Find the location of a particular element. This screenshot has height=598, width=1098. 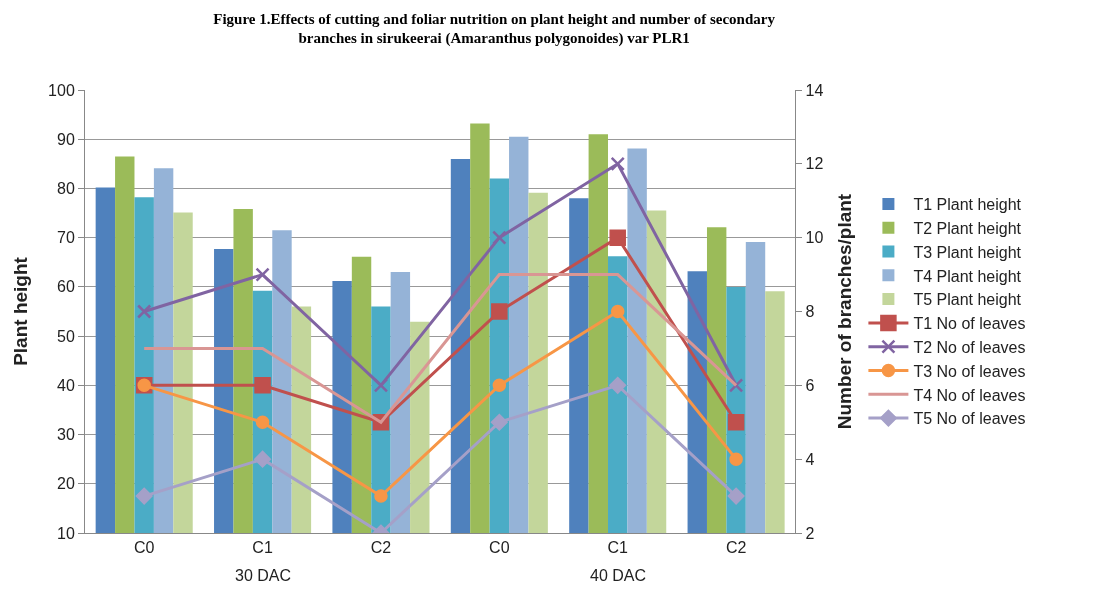

legend-label: T5 Plant height is located at coordinates (967, 300).